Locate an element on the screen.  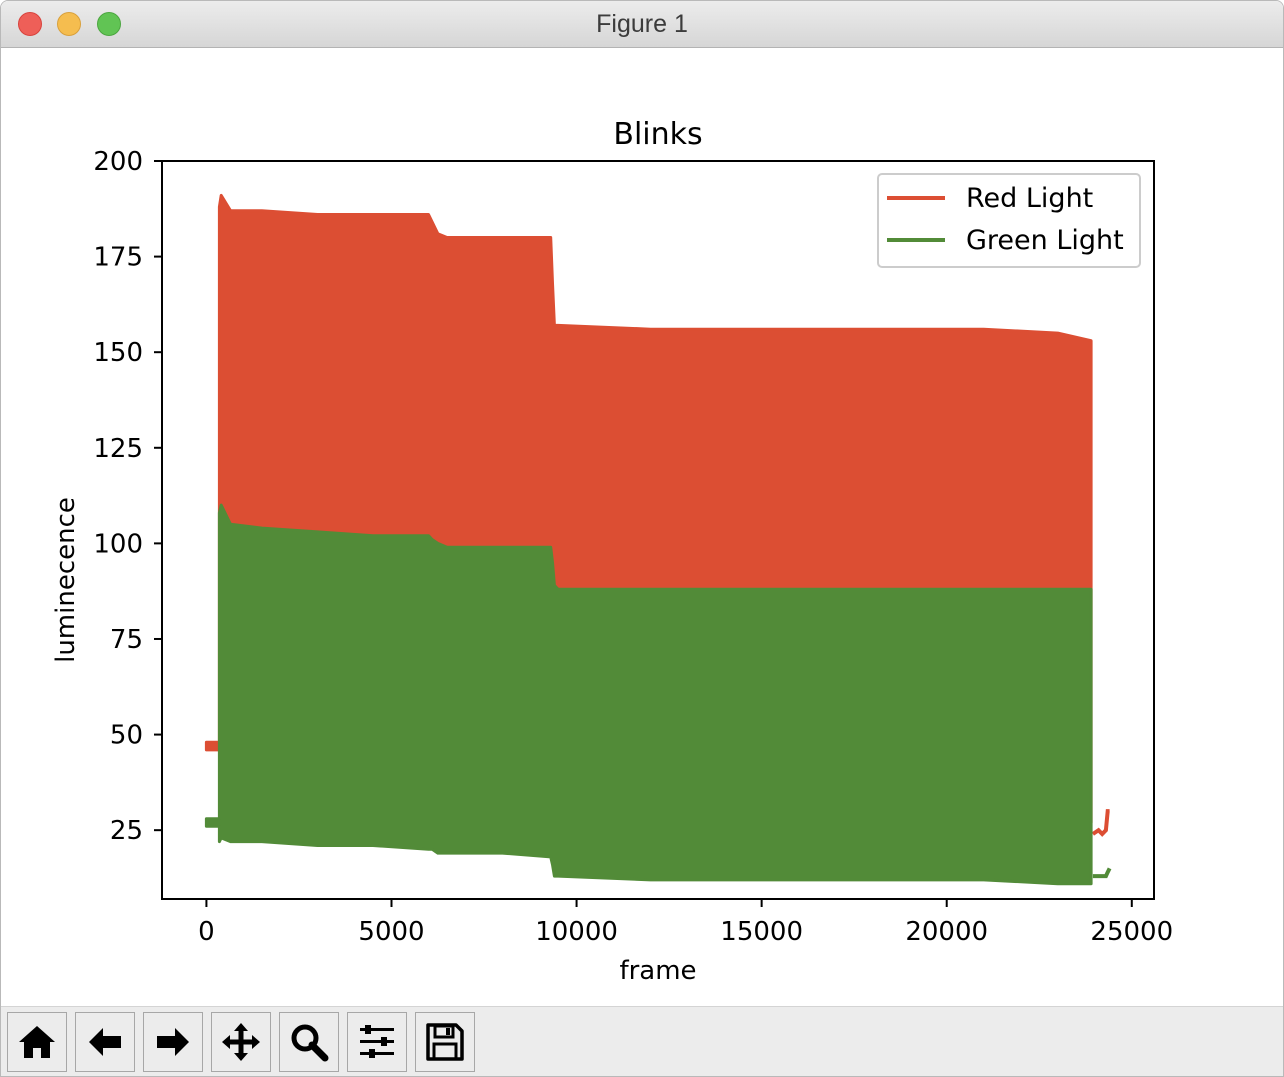
sliders-icon is located at coordinates (377, 1041).